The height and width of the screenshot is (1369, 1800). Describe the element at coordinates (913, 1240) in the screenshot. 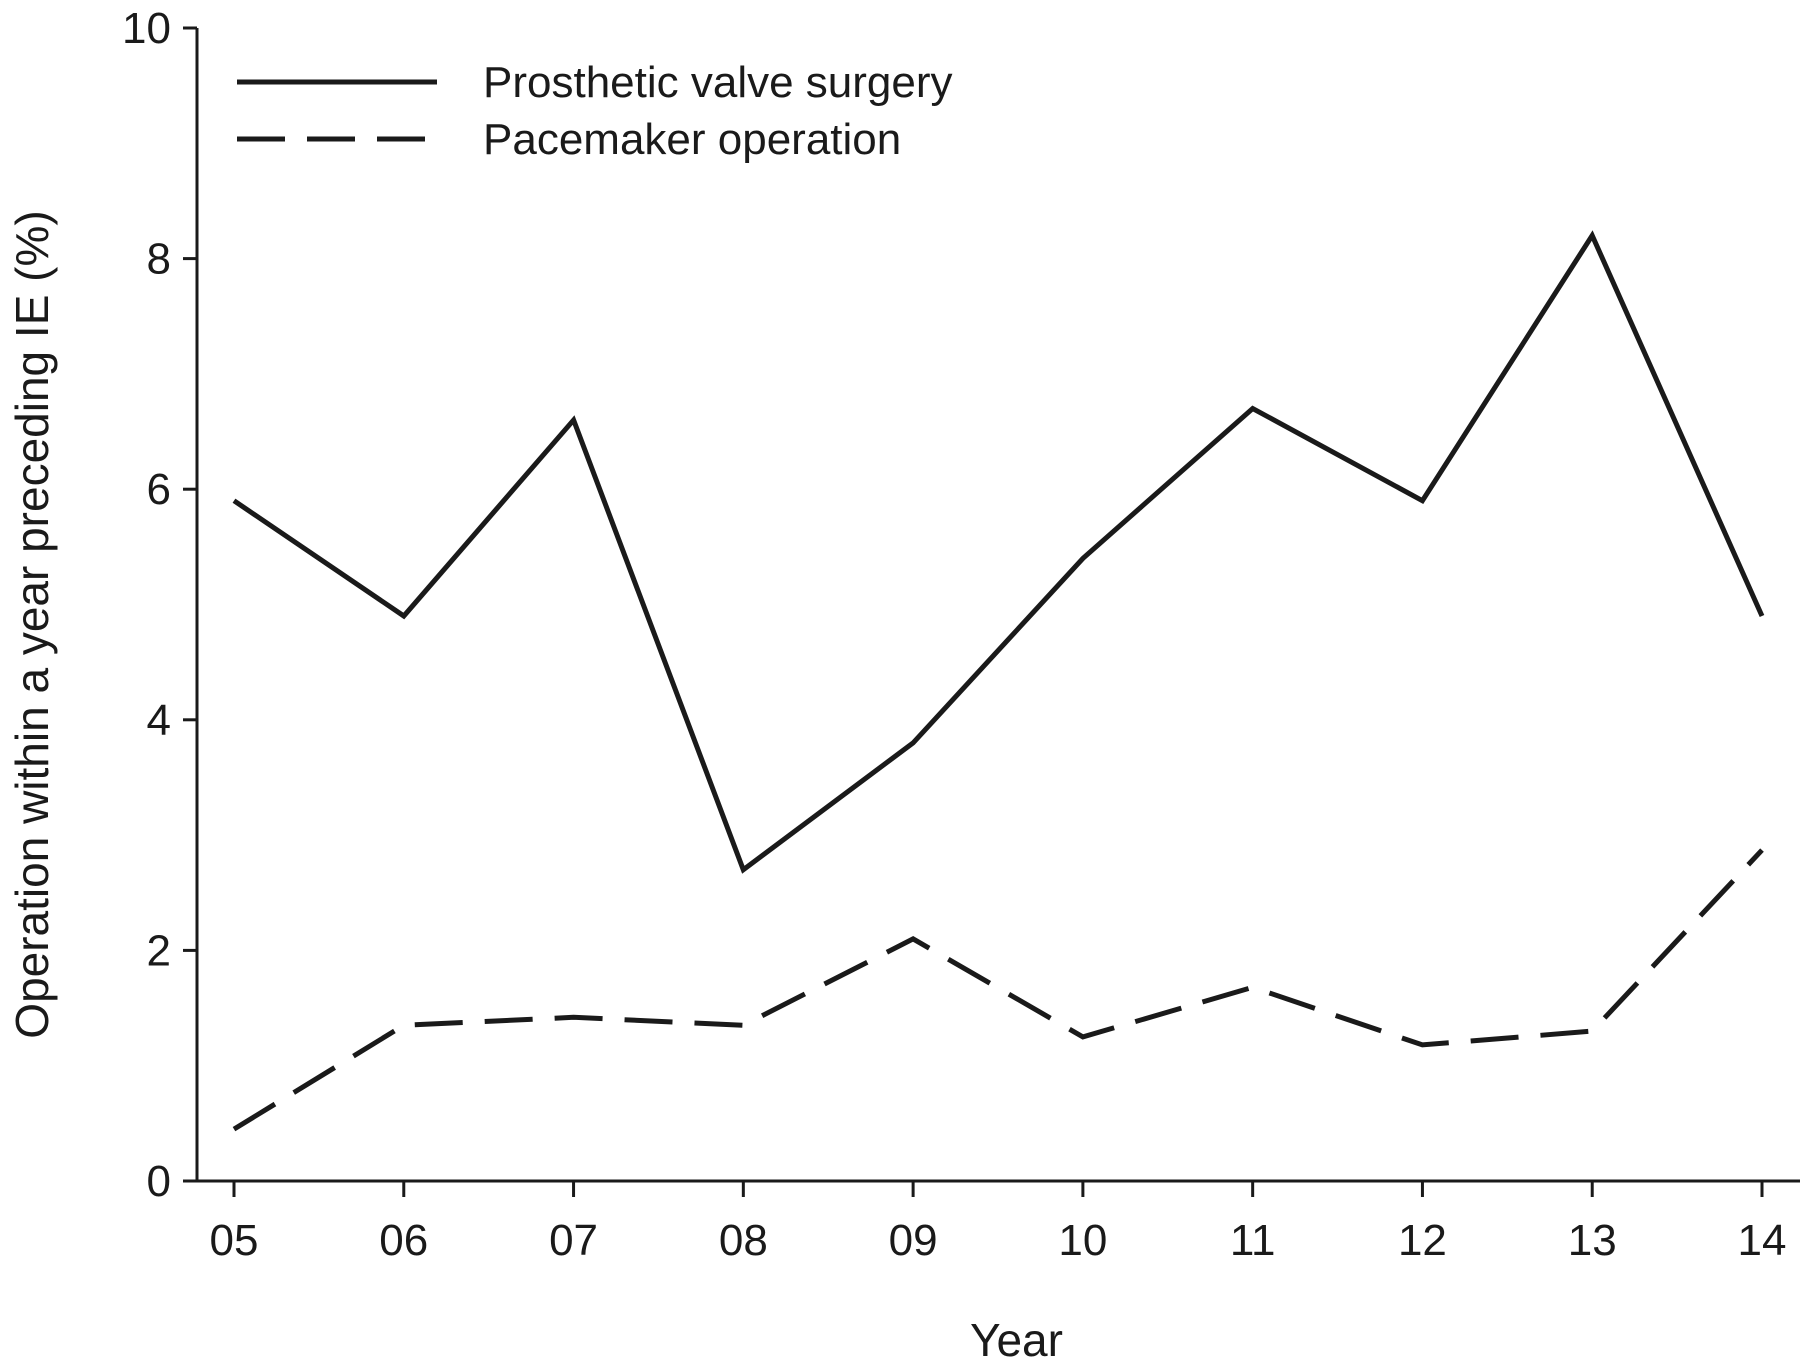

I see `x-tick-label: 09` at that location.